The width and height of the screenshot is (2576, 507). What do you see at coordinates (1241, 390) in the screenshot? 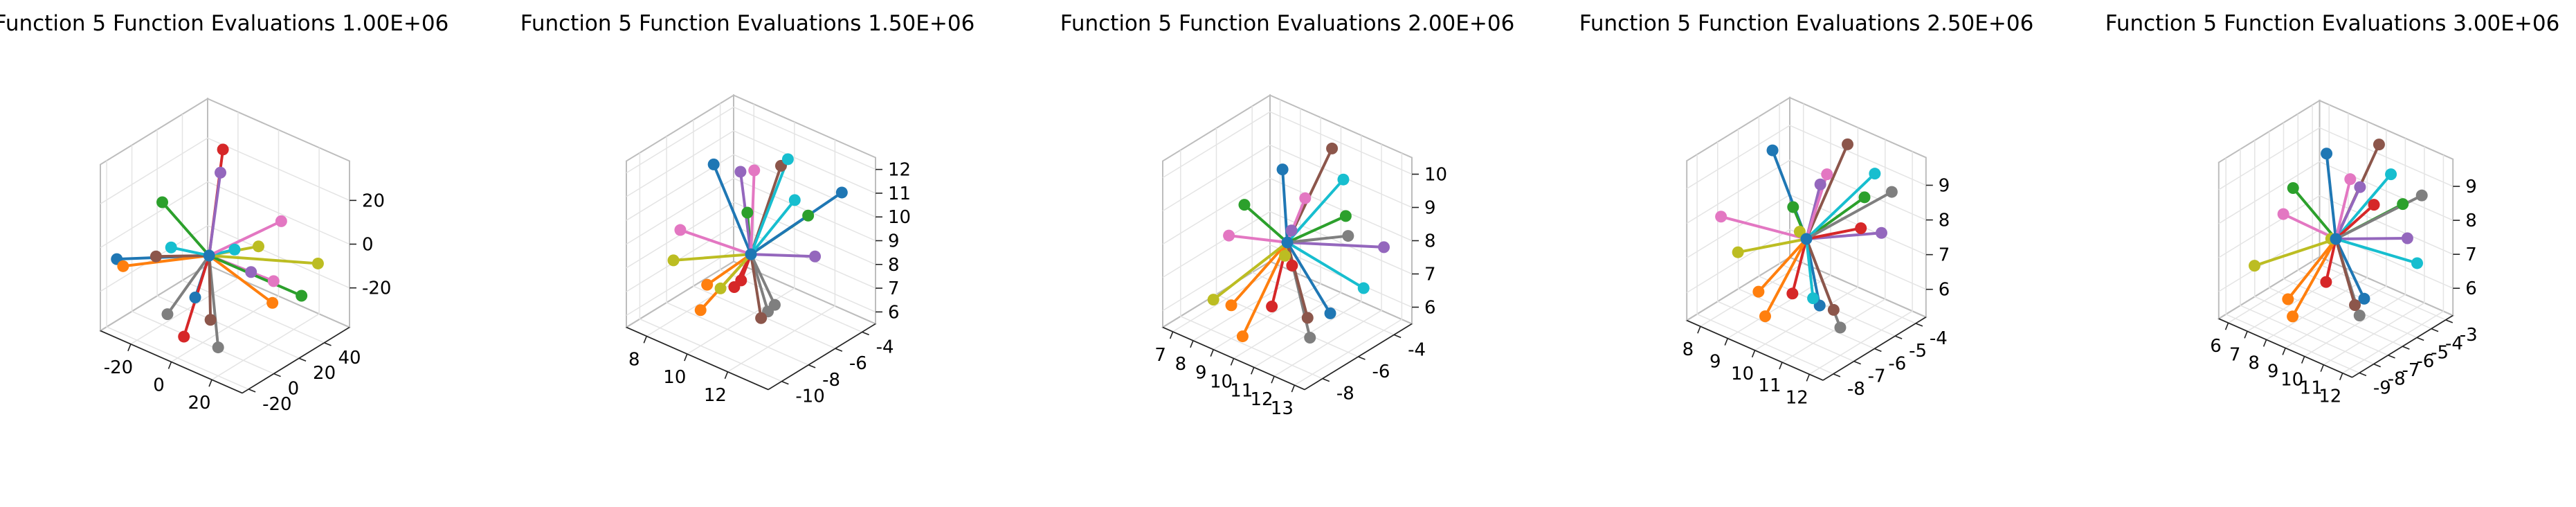
I see `x-tick-label: 11` at bounding box center [1241, 390].